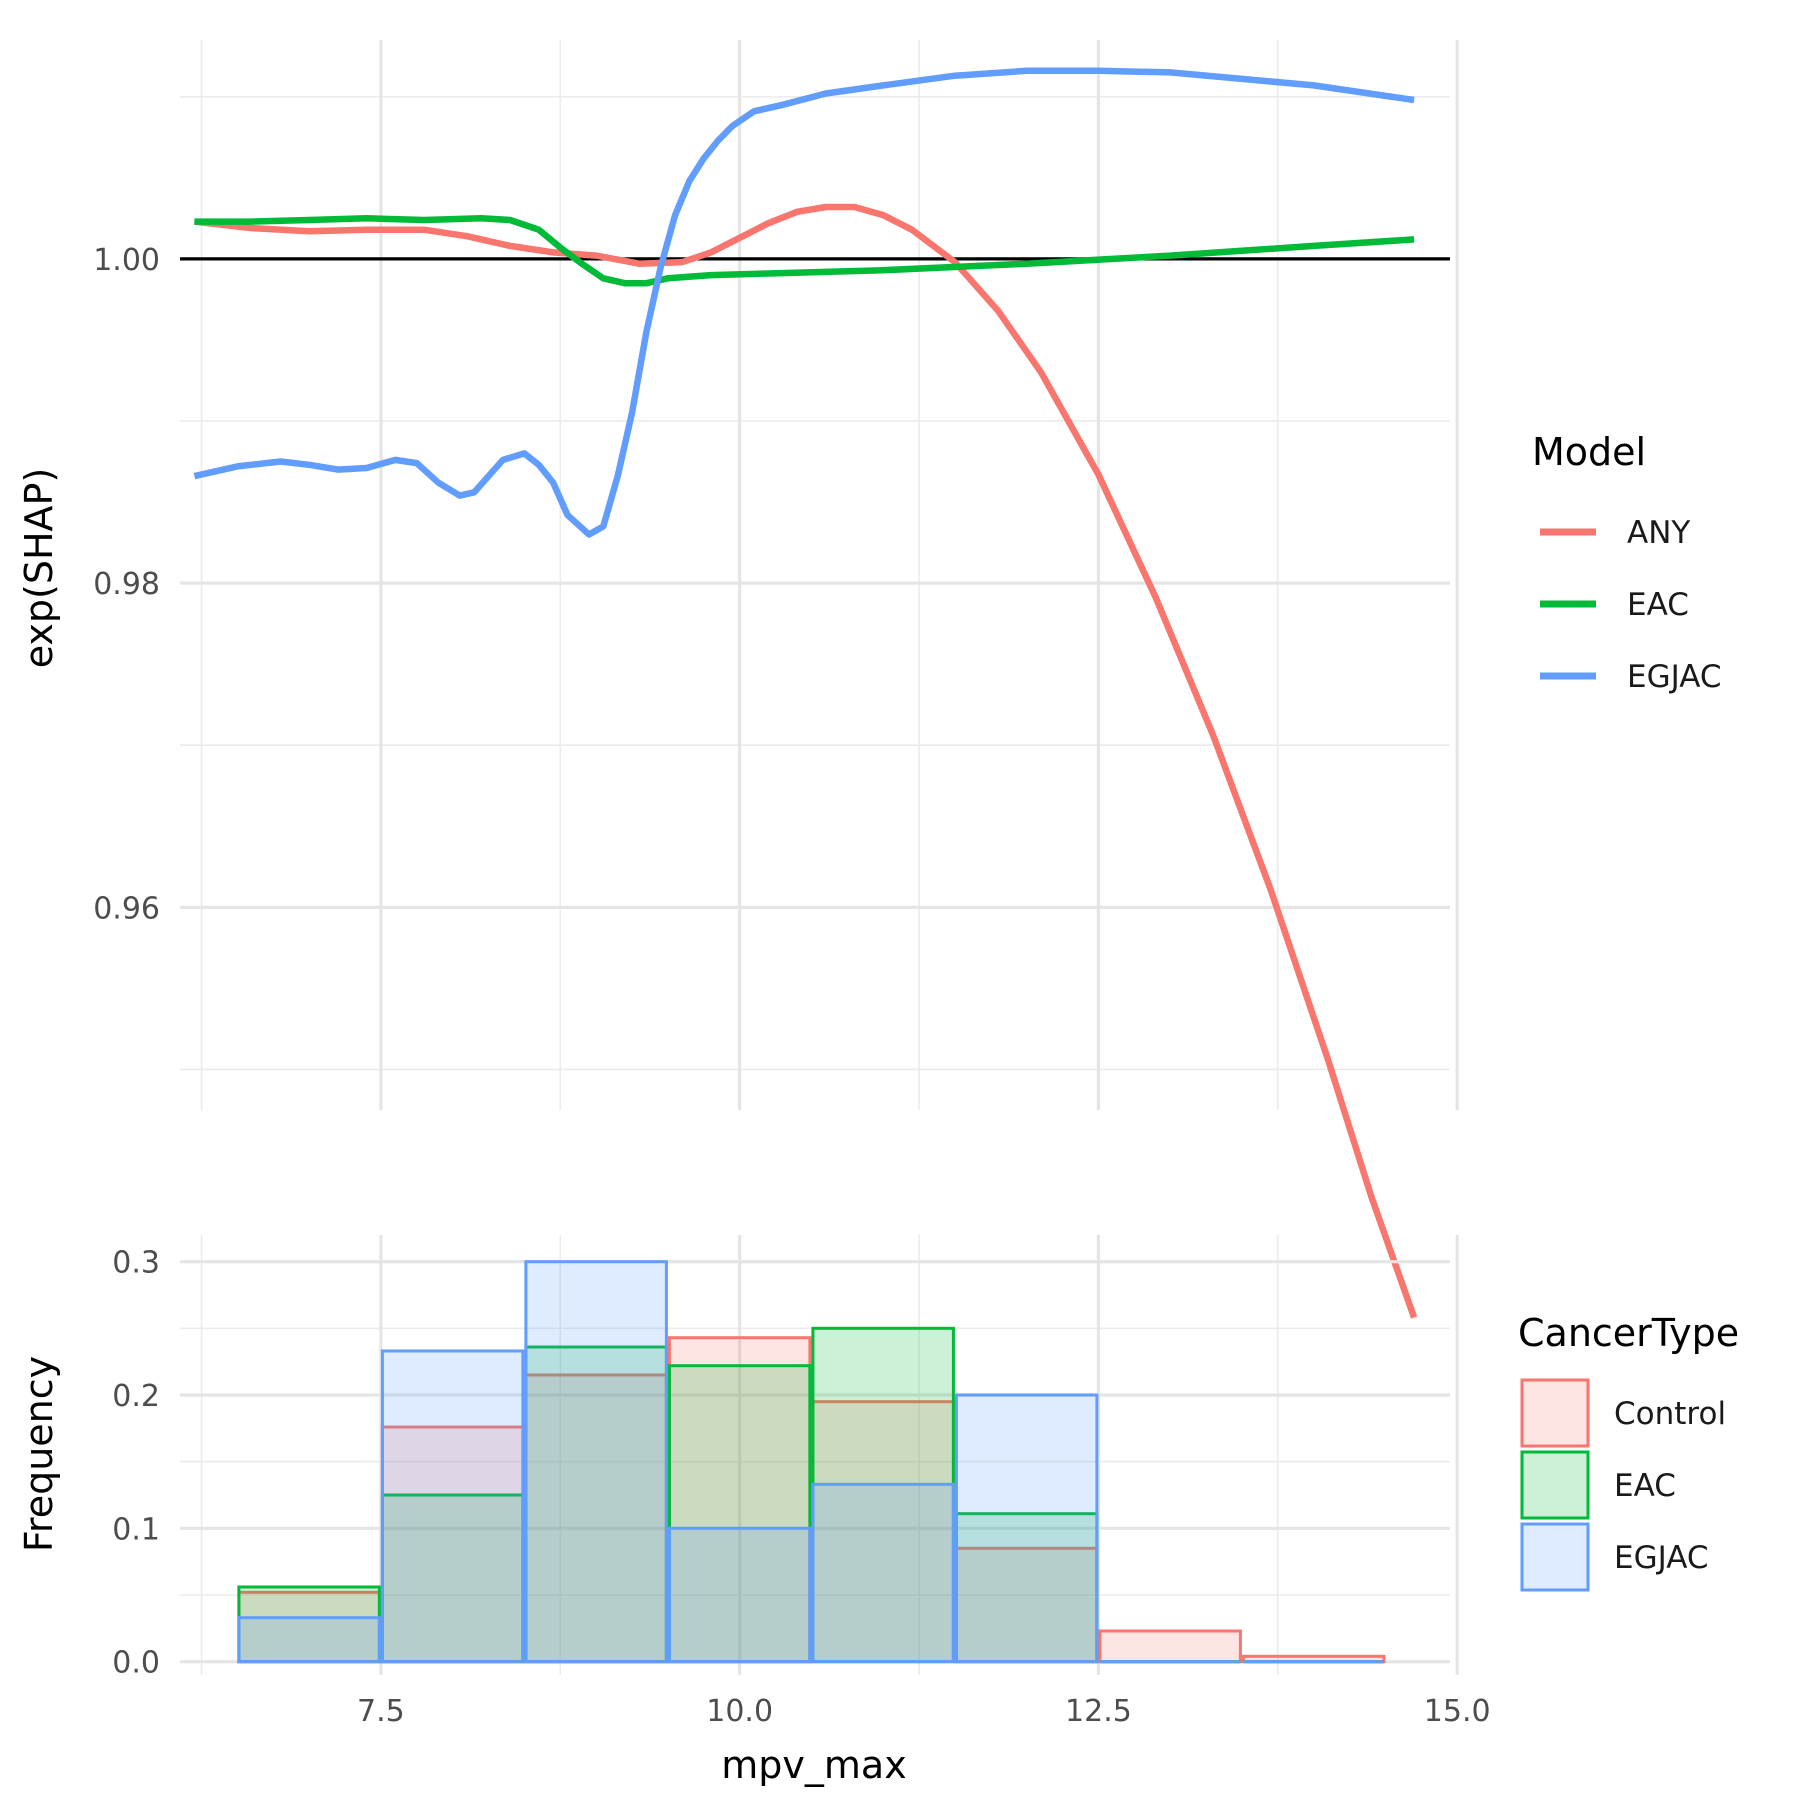 The image size is (1800, 1800). I want to click on shap-y-tick-label: 0.98, so click(126, 584).